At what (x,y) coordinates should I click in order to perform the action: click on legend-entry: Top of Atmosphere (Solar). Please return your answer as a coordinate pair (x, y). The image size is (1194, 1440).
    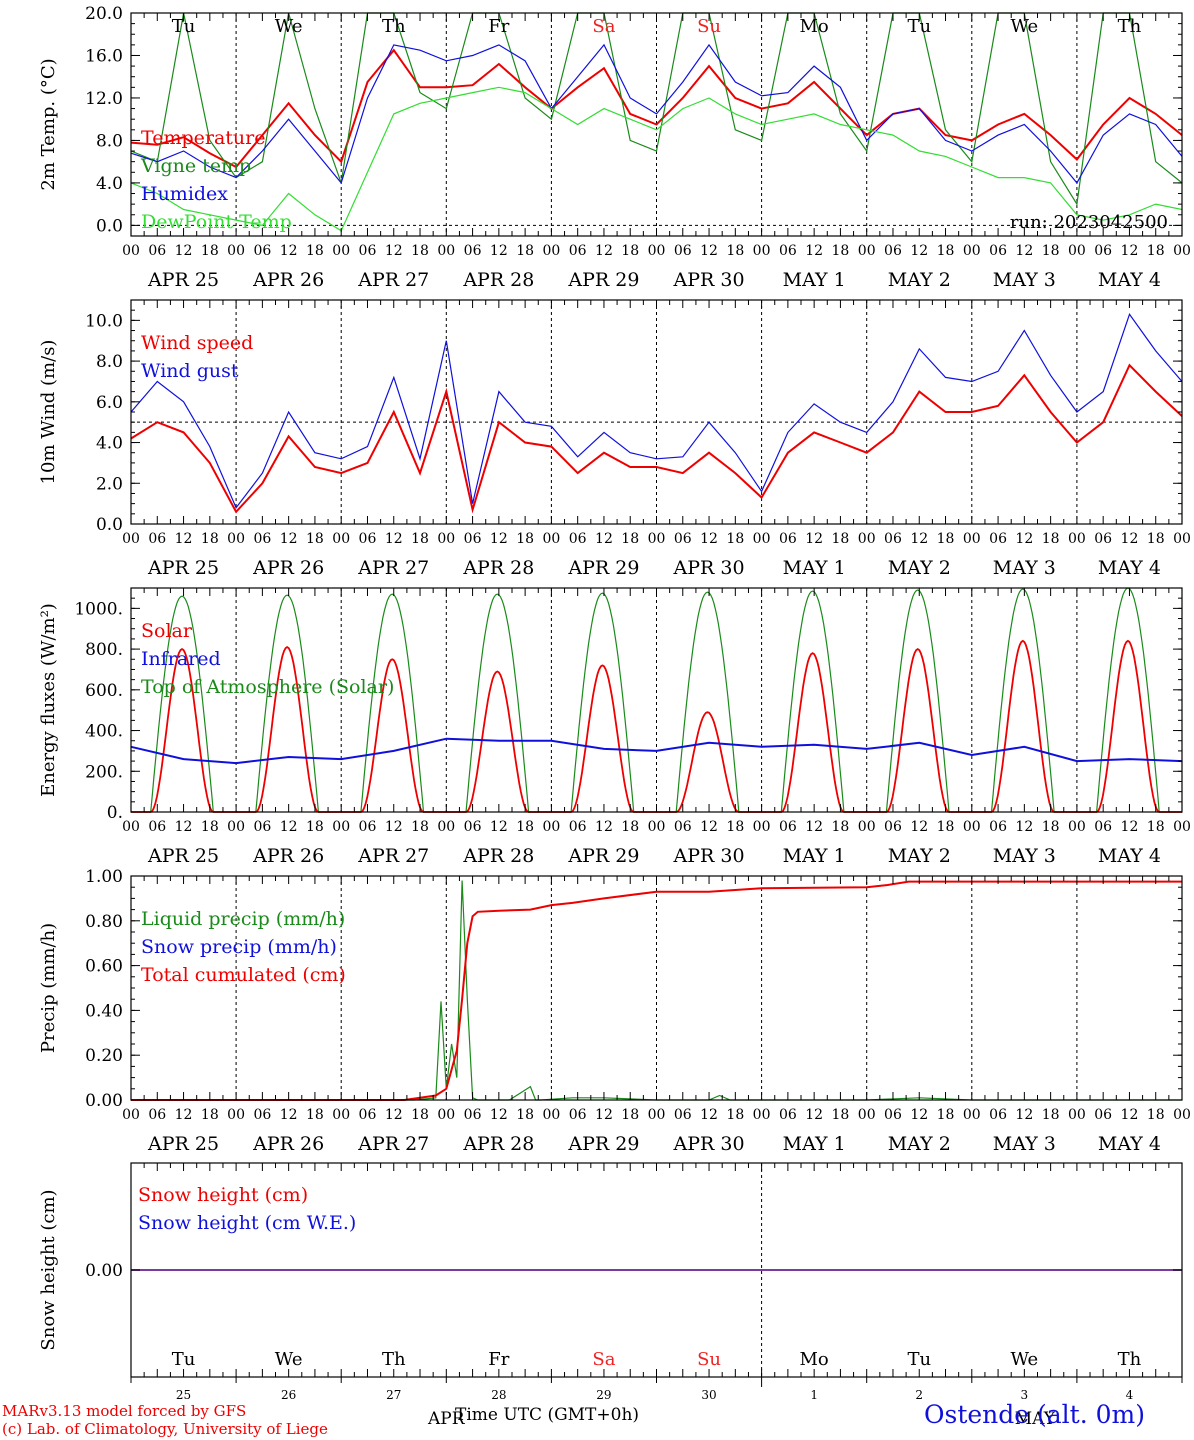
    Looking at the image, I should click on (267, 687).